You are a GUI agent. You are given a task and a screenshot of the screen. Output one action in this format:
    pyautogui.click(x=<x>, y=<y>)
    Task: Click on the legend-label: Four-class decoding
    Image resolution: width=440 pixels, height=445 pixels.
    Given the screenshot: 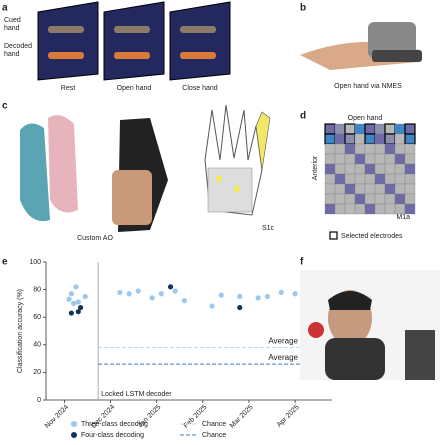 What is the action you would take?
    pyautogui.click(x=112, y=435)
    